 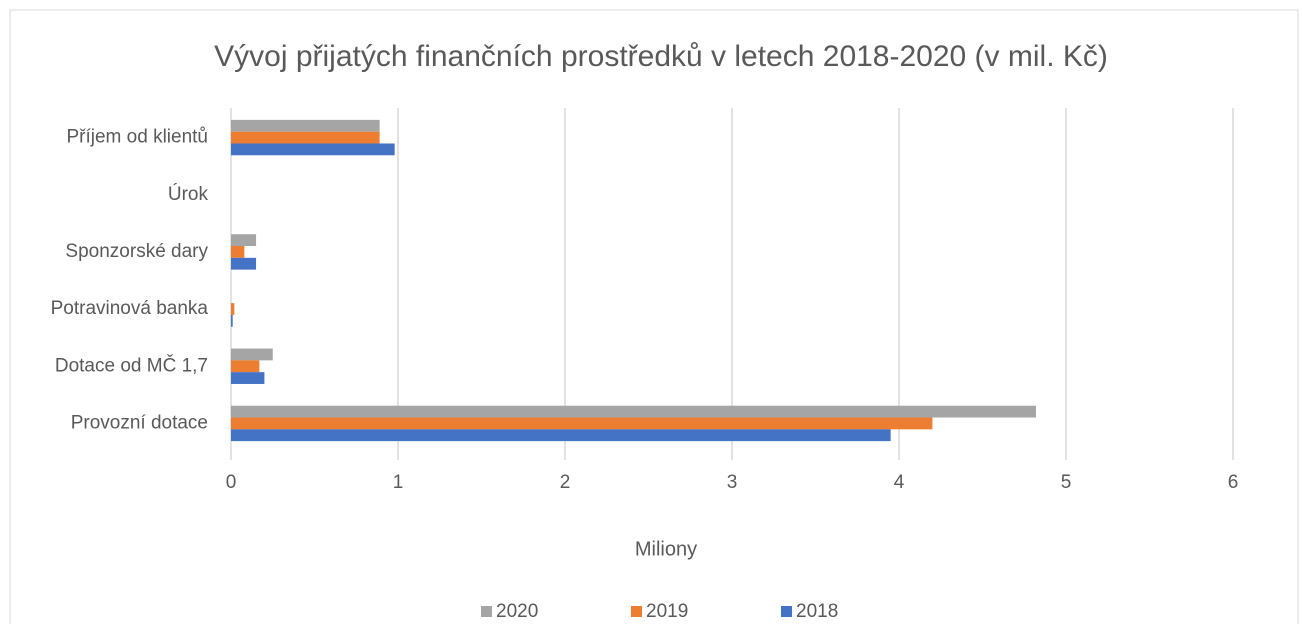 I want to click on x-axis-title: Miliony, so click(x=666, y=549).